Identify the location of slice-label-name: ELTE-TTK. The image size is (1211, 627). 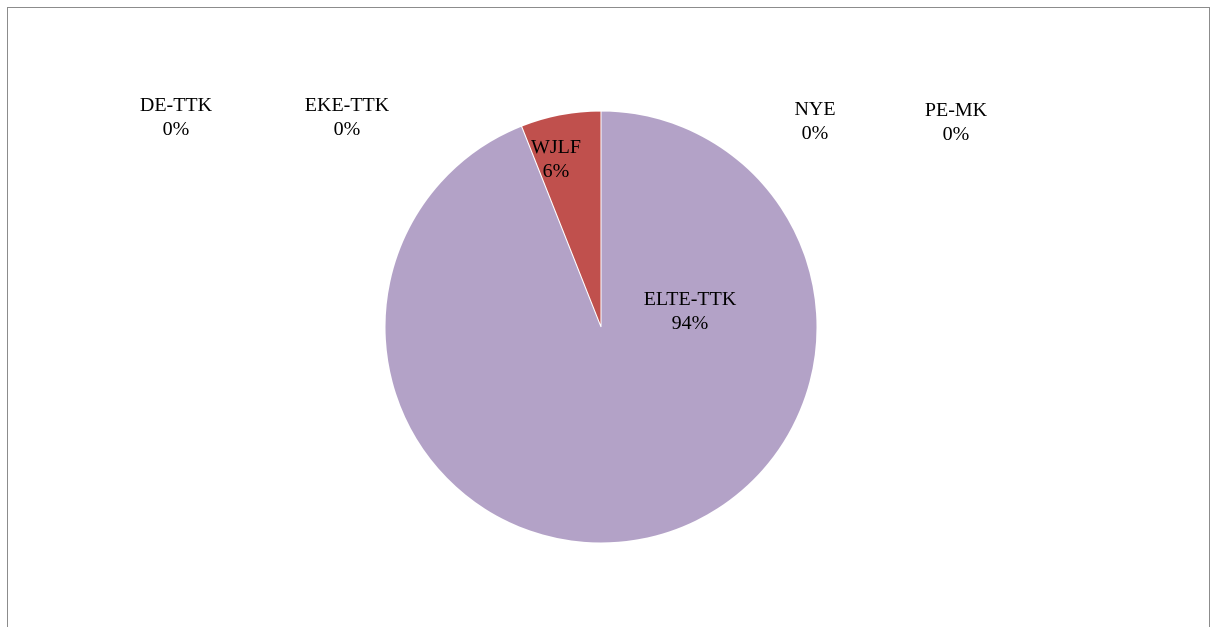
(690, 299).